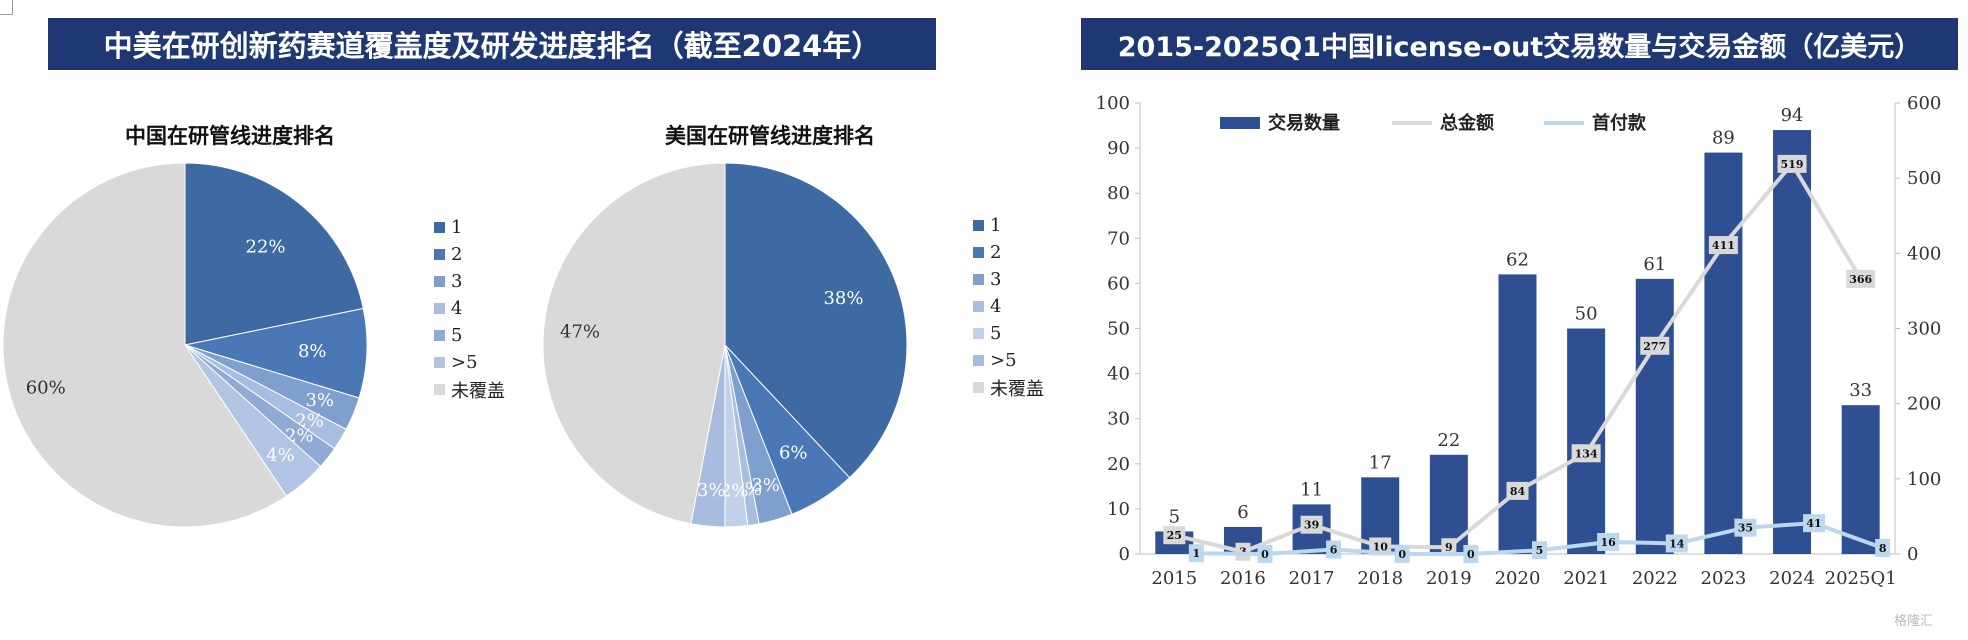  I want to click on us-pie-legend-item: 1, so click(1008, 225).